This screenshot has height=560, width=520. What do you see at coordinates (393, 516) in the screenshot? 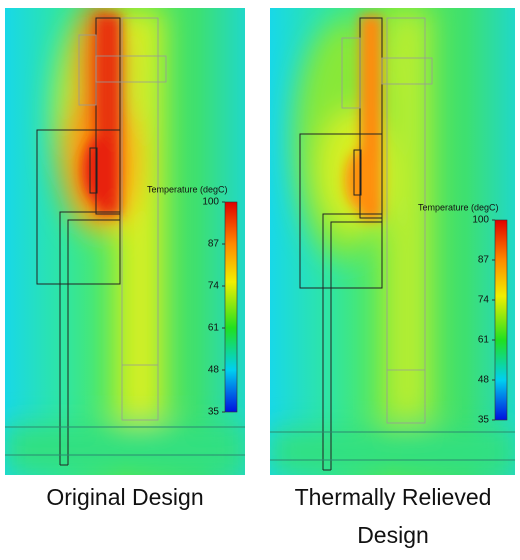
I see `caption: Thermally Relieved Design` at bounding box center [393, 516].